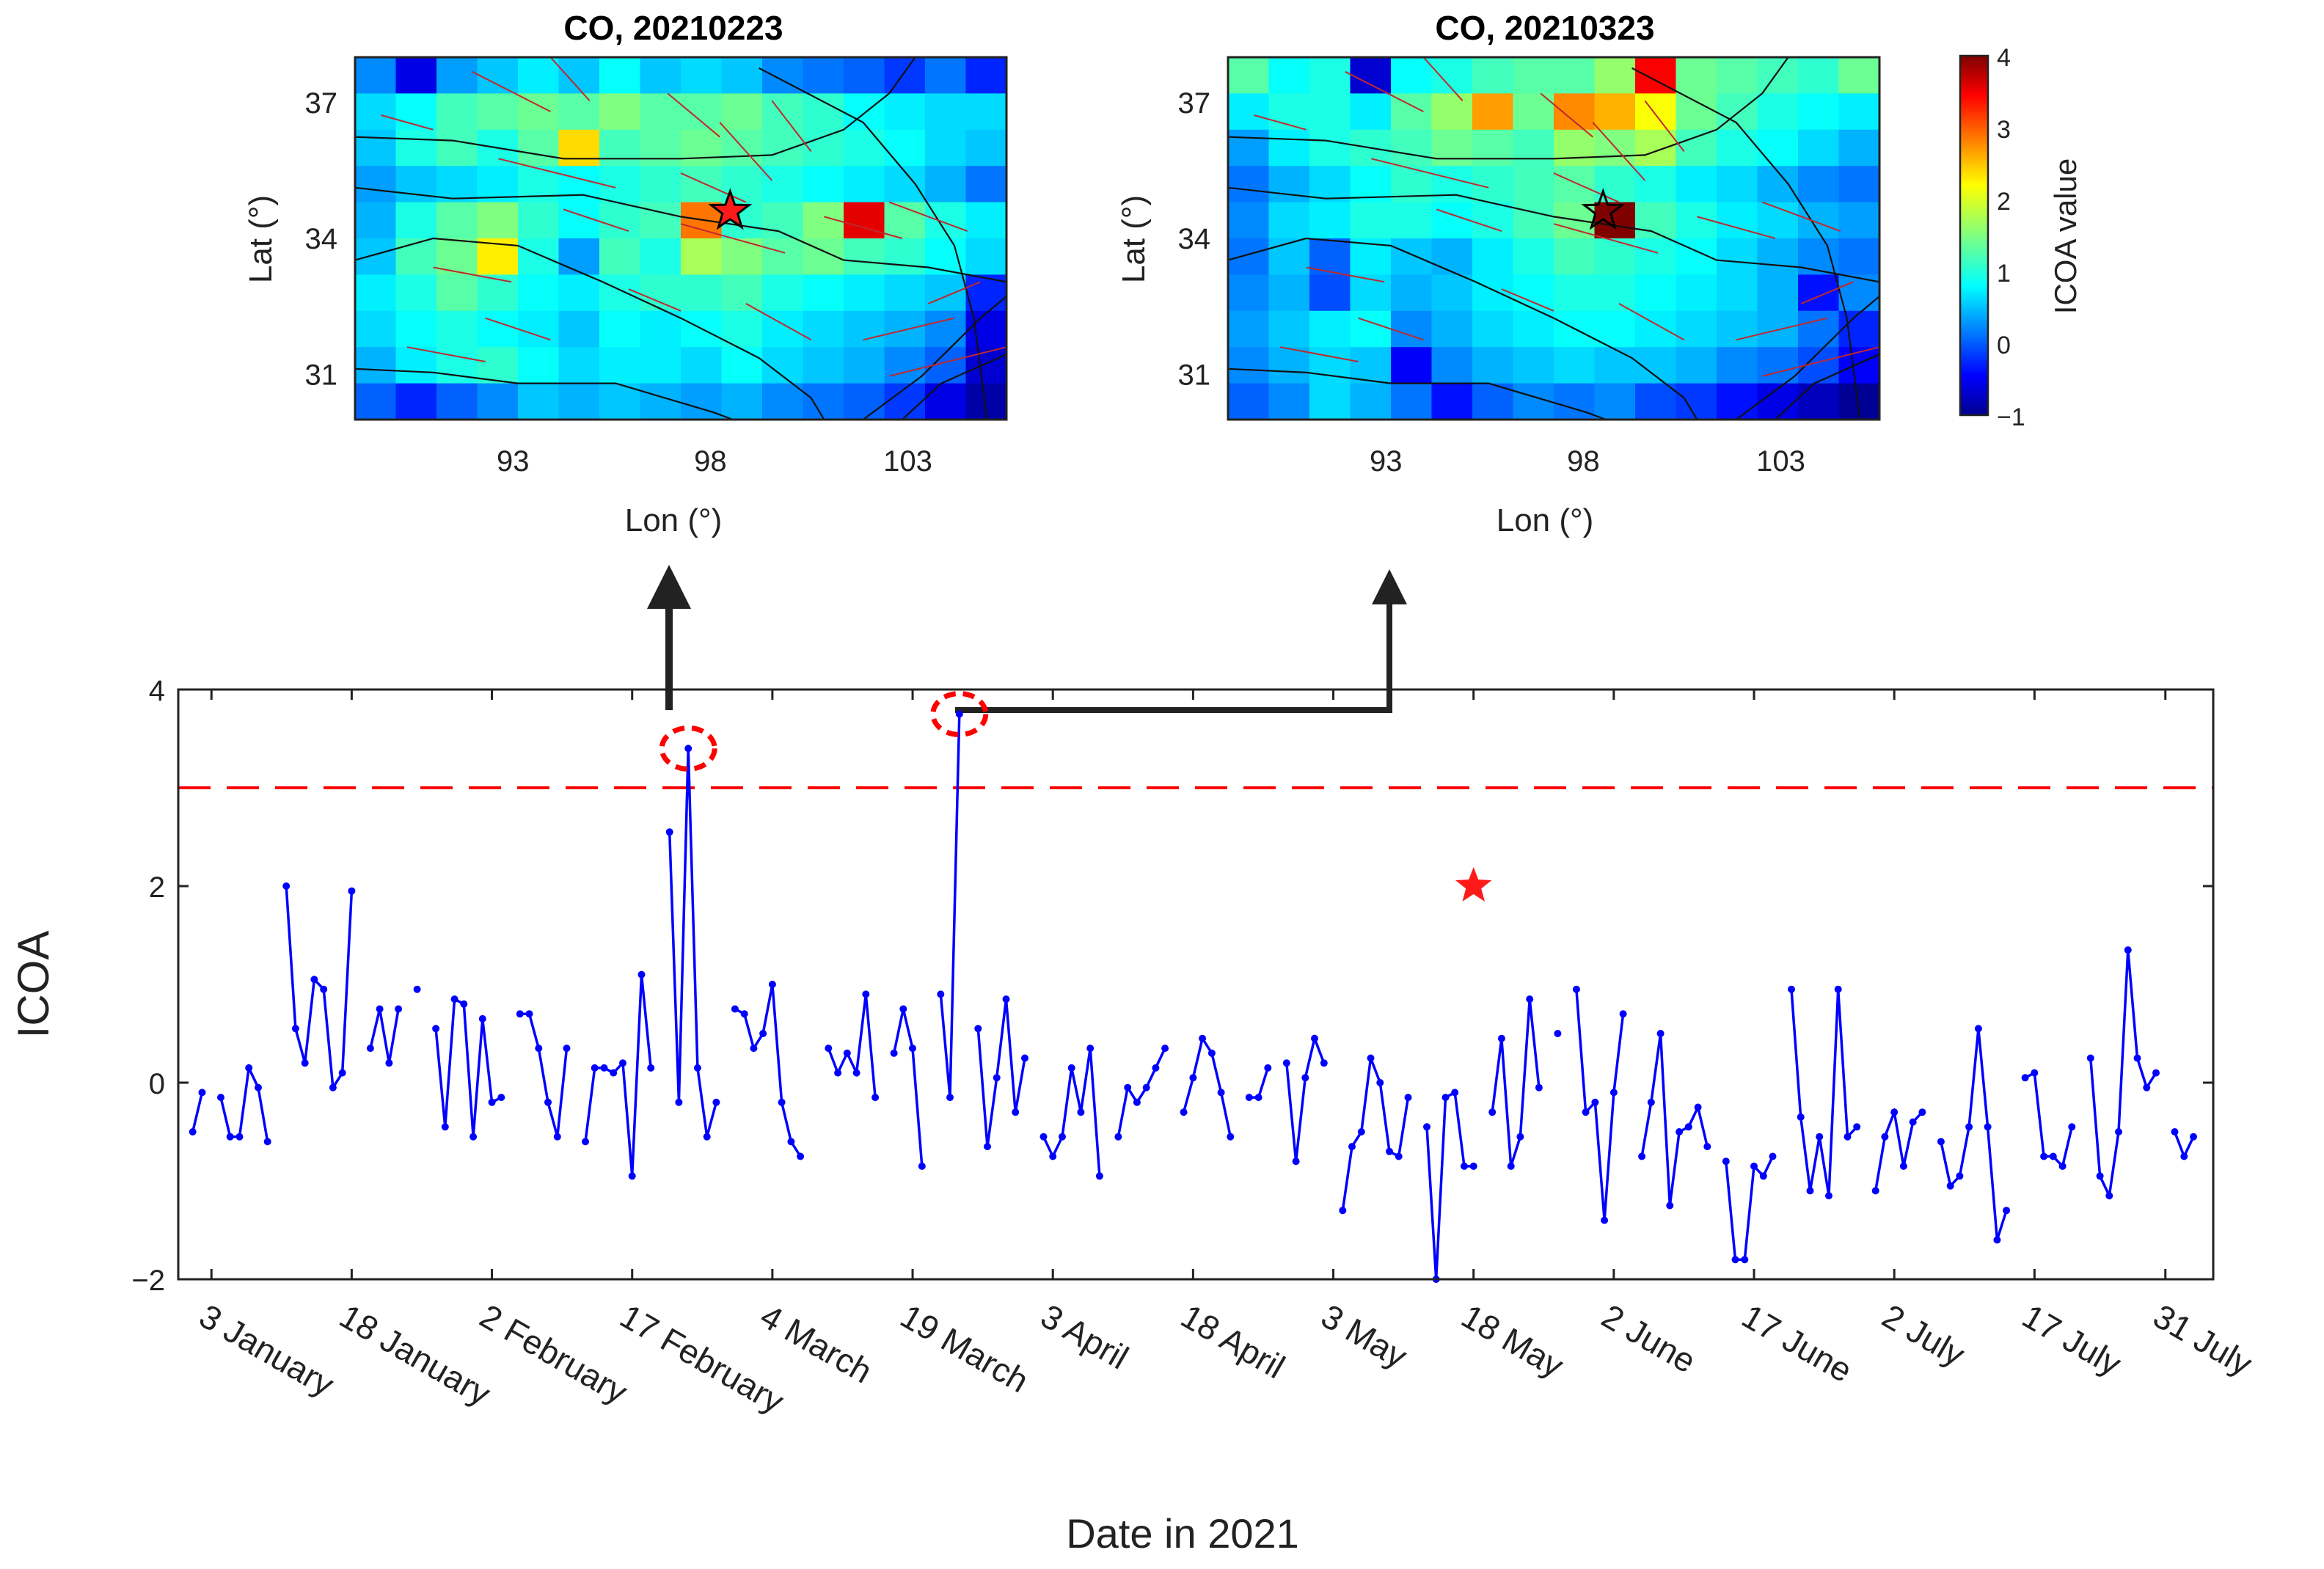 This screenshot has height=1569, width=2324. Describe the element at coordinates (33, 985) in the screenshot. I see `y-axis-label: ICOA` at that location.